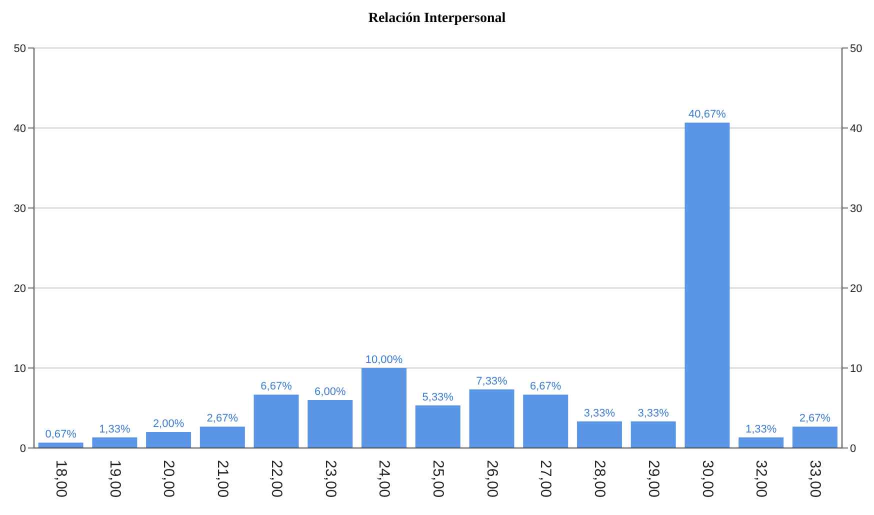 Image resolution: width=874 pixels, height=515 pixels. I want to click on x-tick-label: 32,00, so click(761, 479).